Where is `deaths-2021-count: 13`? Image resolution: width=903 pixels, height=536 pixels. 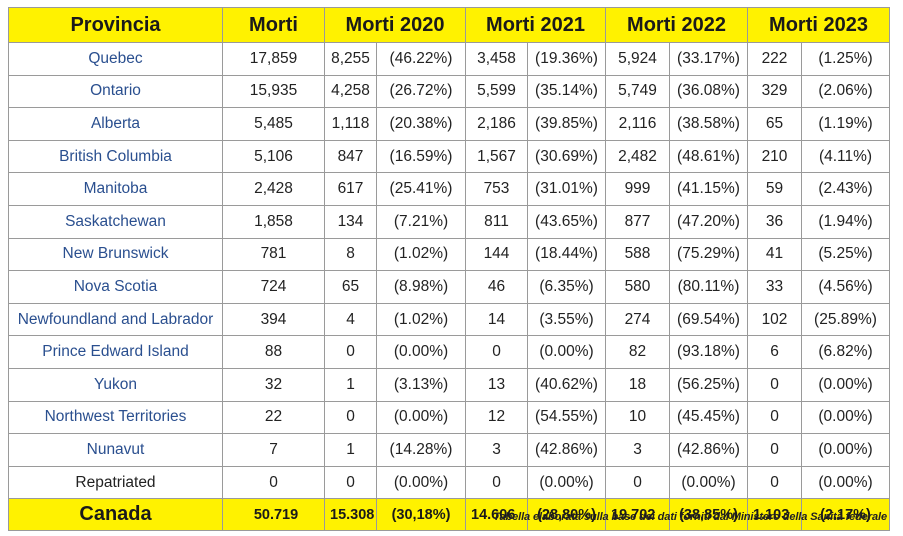
deaths-2021-count: 13 is located at coordinates (496, 384).